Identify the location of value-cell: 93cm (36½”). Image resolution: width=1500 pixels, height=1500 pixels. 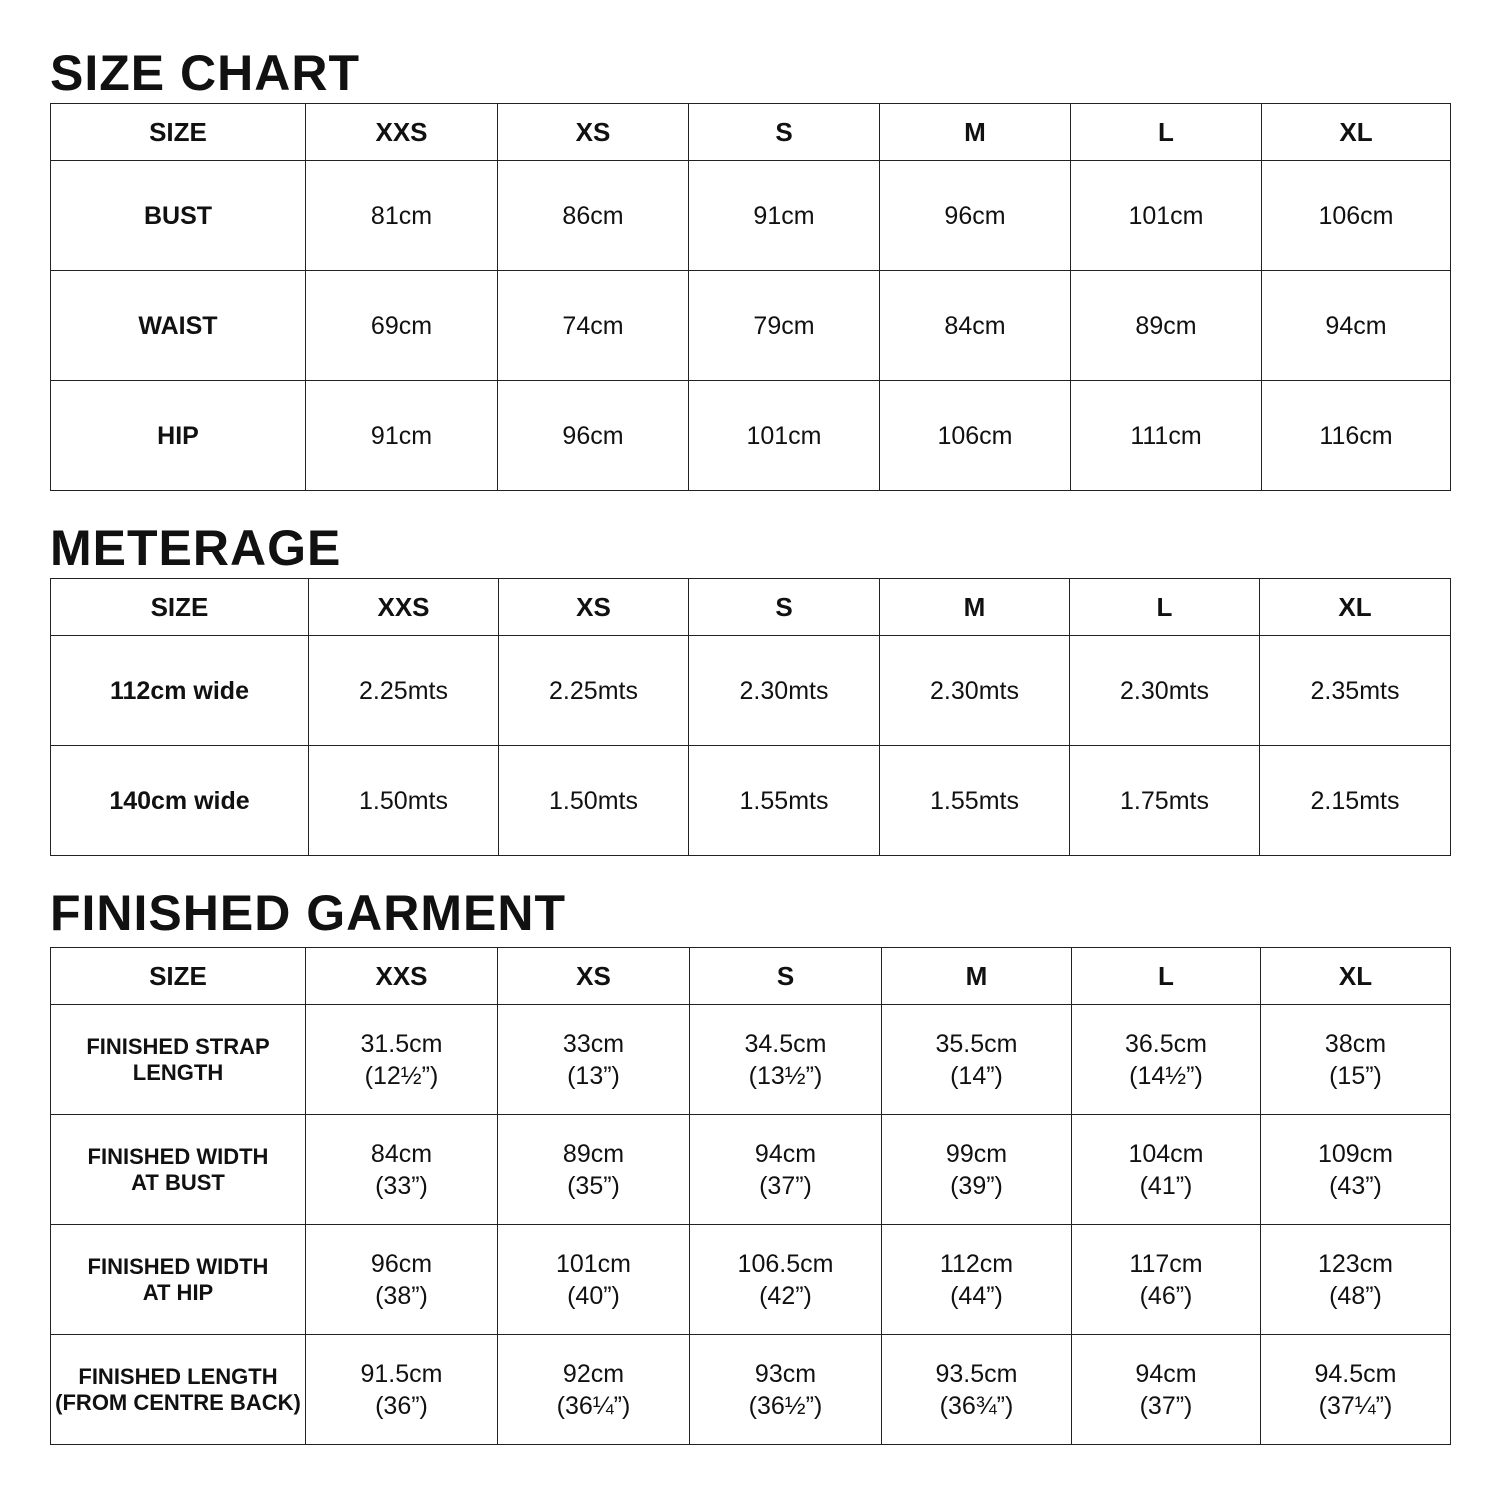
(785, 1389).